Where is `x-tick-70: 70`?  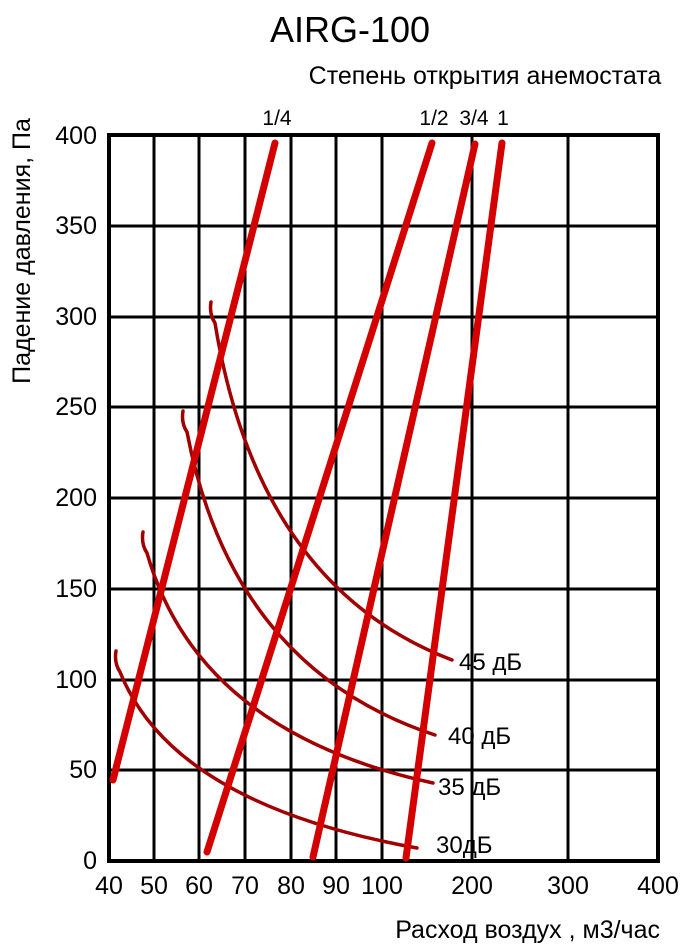
x-tick-70: 70 is located at coordinates (245, 886).